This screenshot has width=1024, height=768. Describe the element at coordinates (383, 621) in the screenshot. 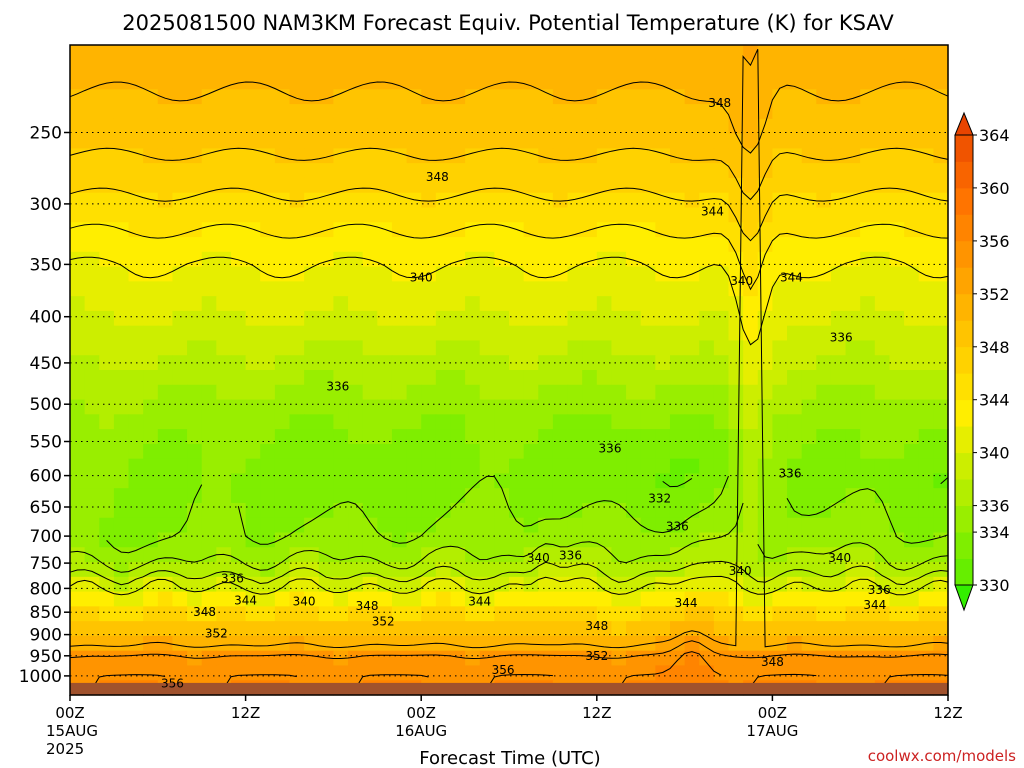

I see `contour-label: 352` at that location.